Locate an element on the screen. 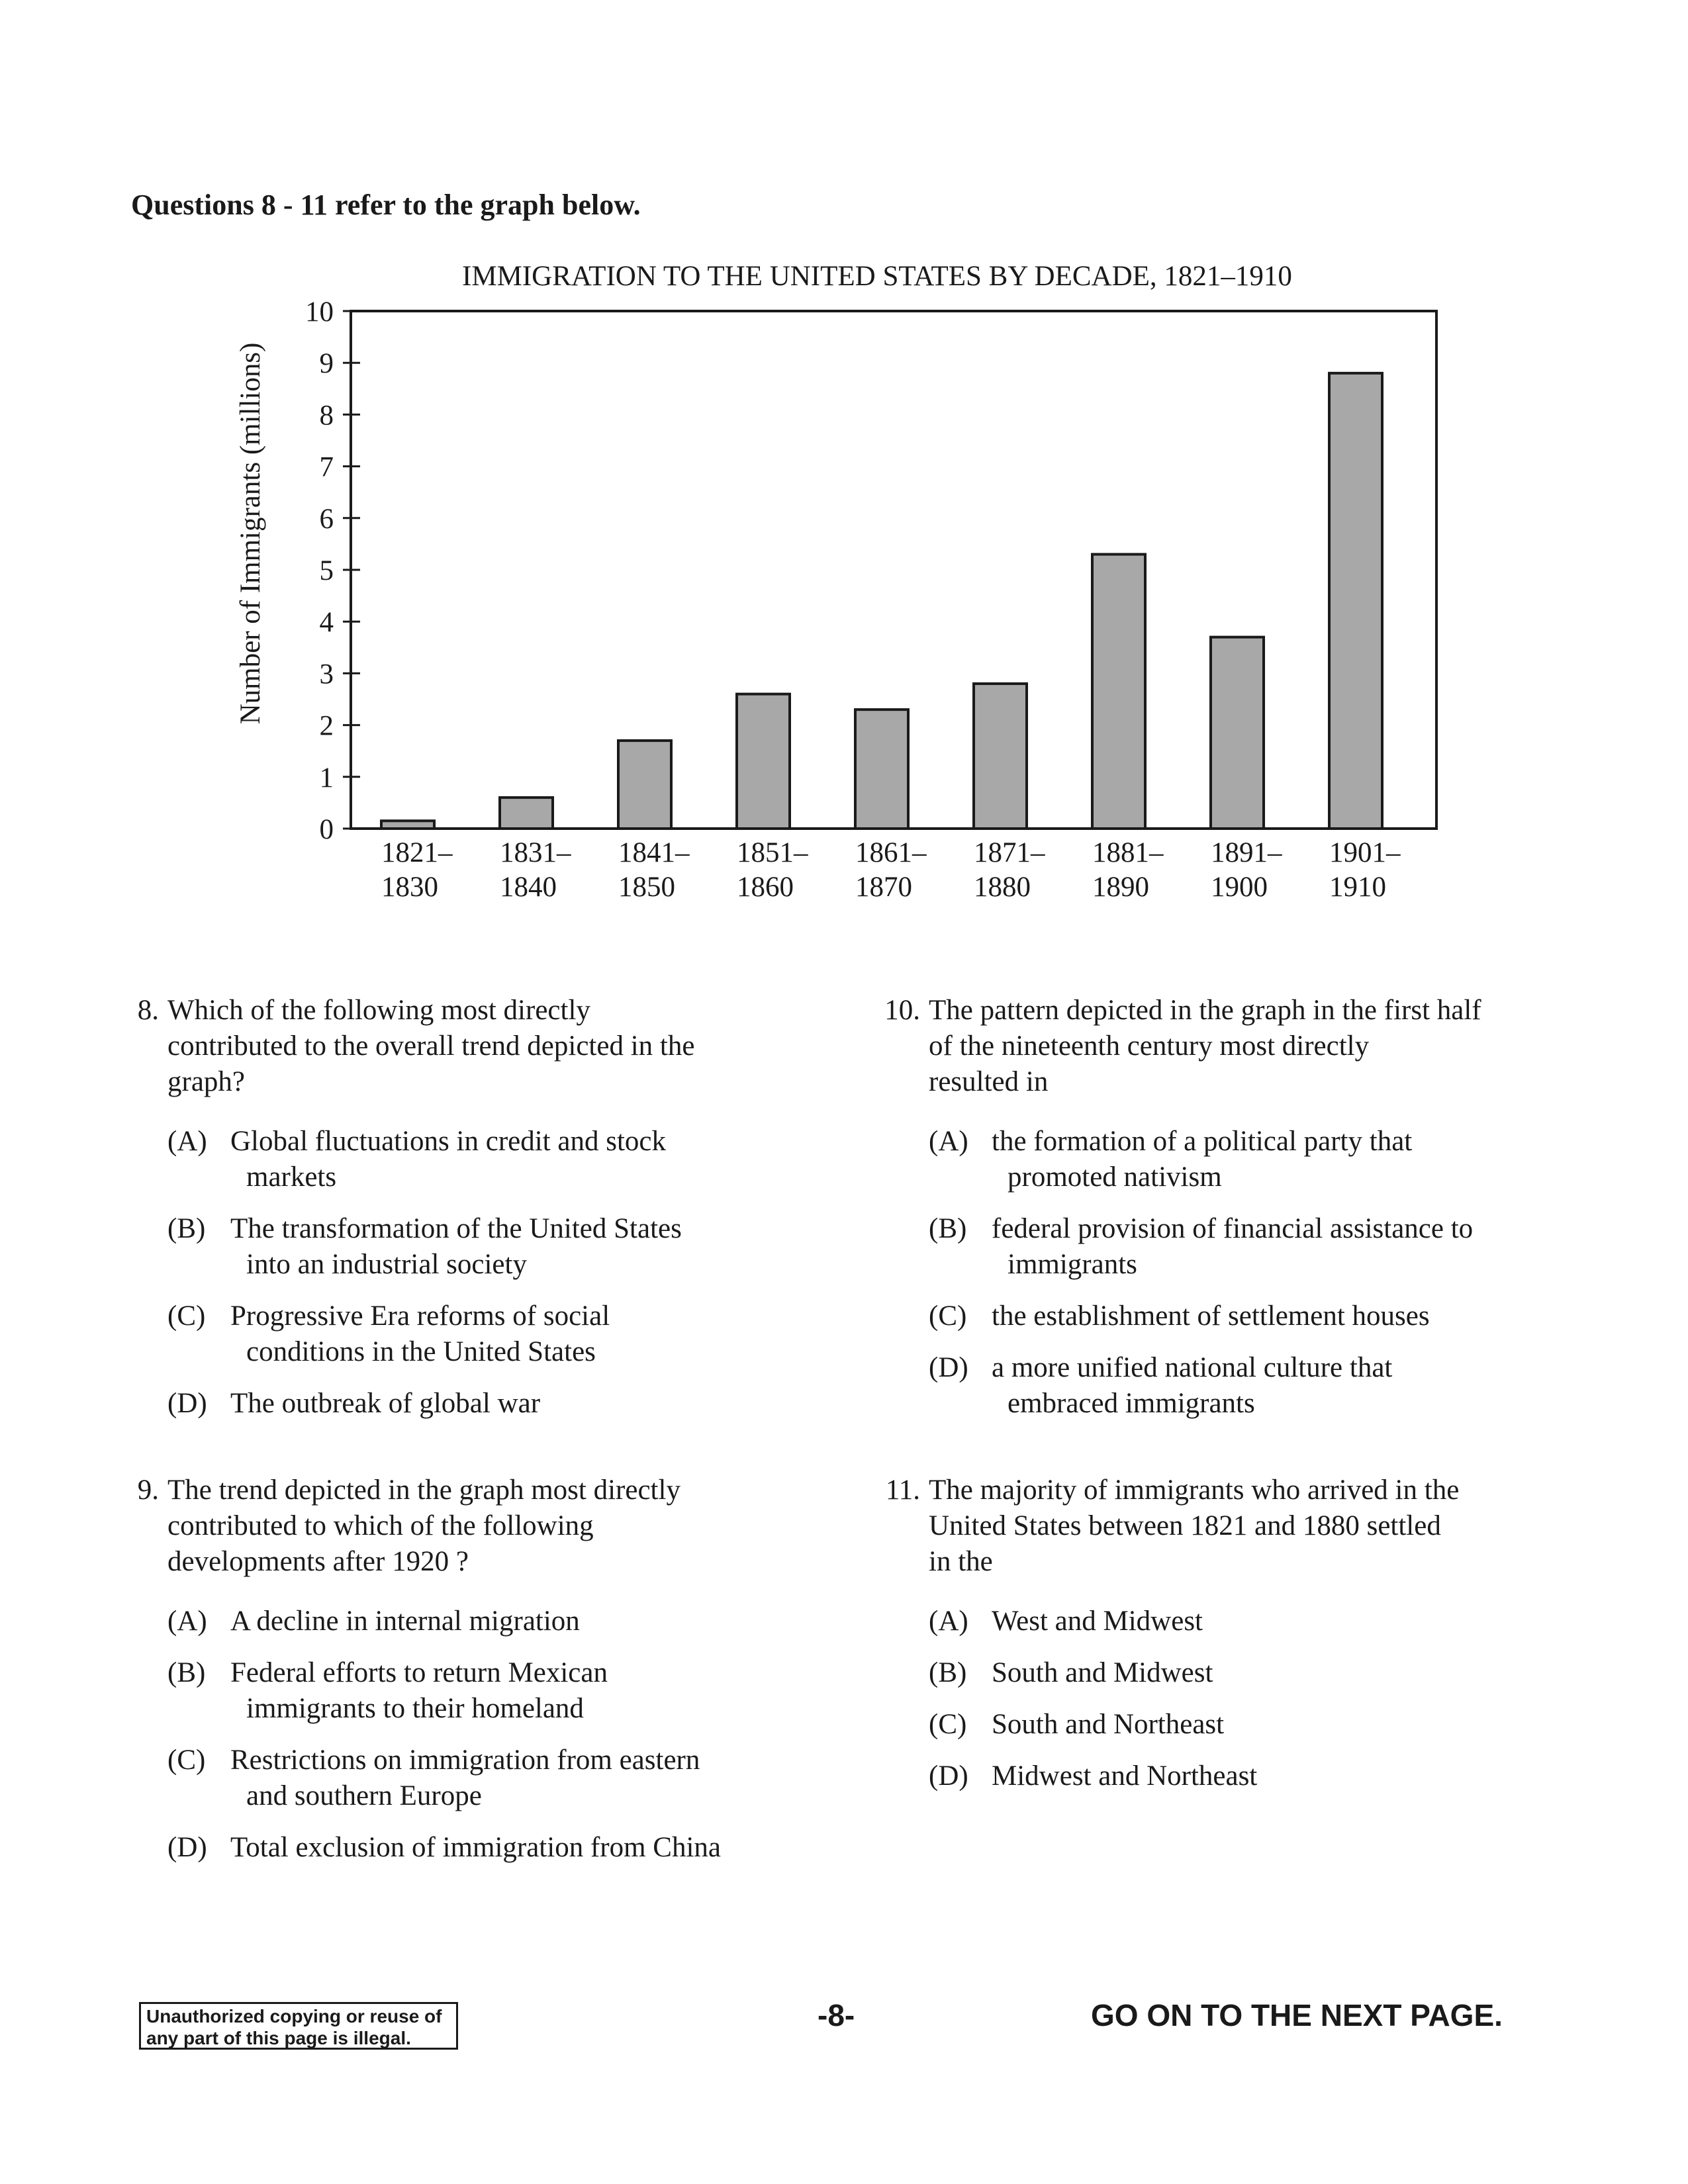 This screenshot has height=2184, width=1688. y-tick-label: 1 is located at coordinates (327, 778).